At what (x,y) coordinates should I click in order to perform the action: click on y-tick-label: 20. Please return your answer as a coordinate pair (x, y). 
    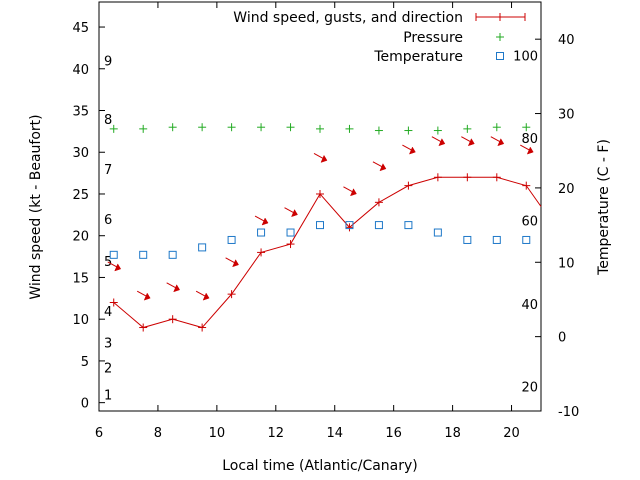
    Looking at the image, I should click on (80, 237).